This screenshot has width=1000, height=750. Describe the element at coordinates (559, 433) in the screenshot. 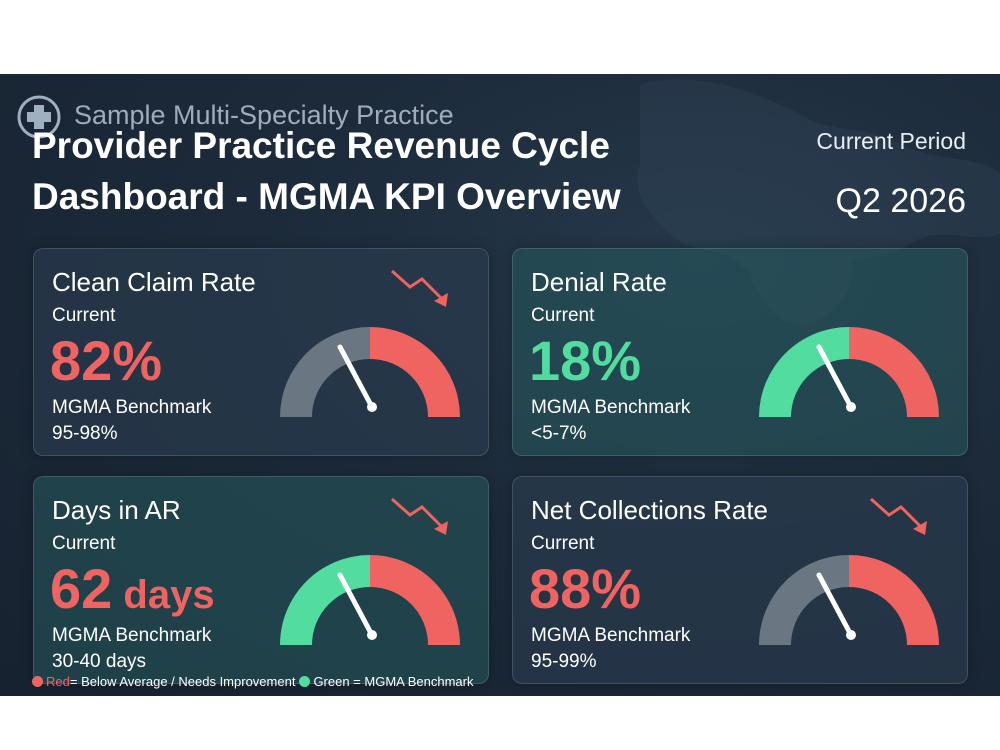

I see `benchmark-value: <5-7%` at that location.